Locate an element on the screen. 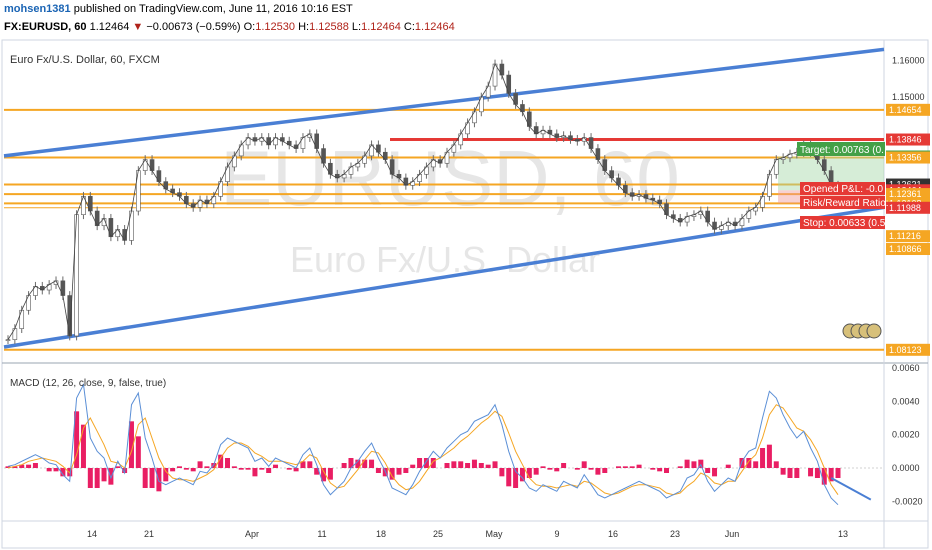  time-tick-label: 23 is located at coordinates (675, 534).